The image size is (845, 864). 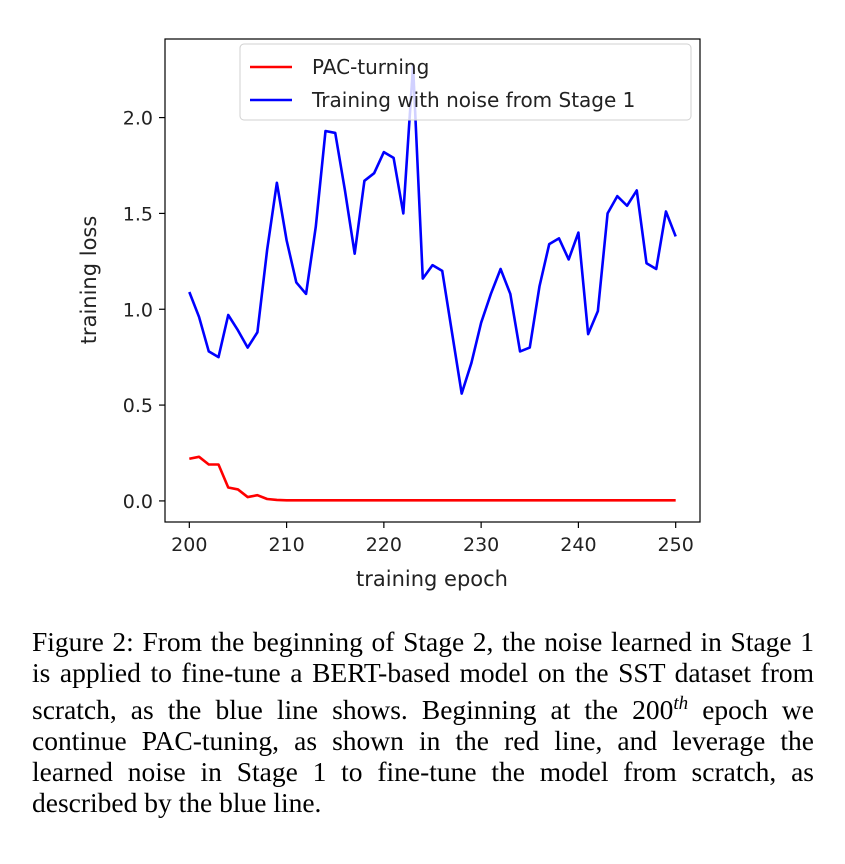 I want to click on x-tick-label-210: 210, so click(x=286, y=545).